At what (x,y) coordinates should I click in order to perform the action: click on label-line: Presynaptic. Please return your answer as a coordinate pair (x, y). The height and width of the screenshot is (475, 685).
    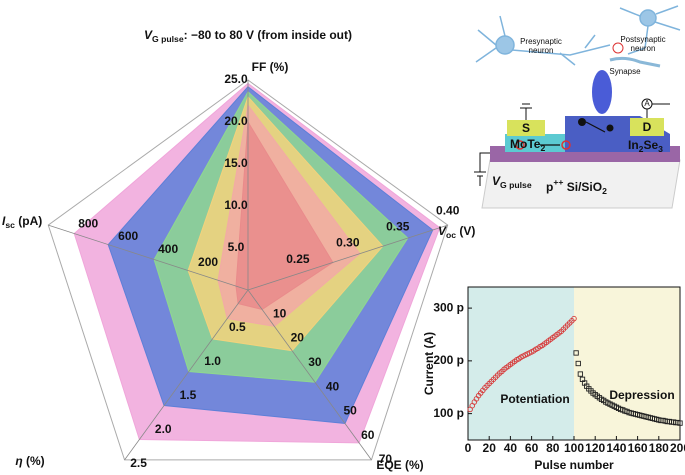
    Looking at the image, I should click on (541, 41).